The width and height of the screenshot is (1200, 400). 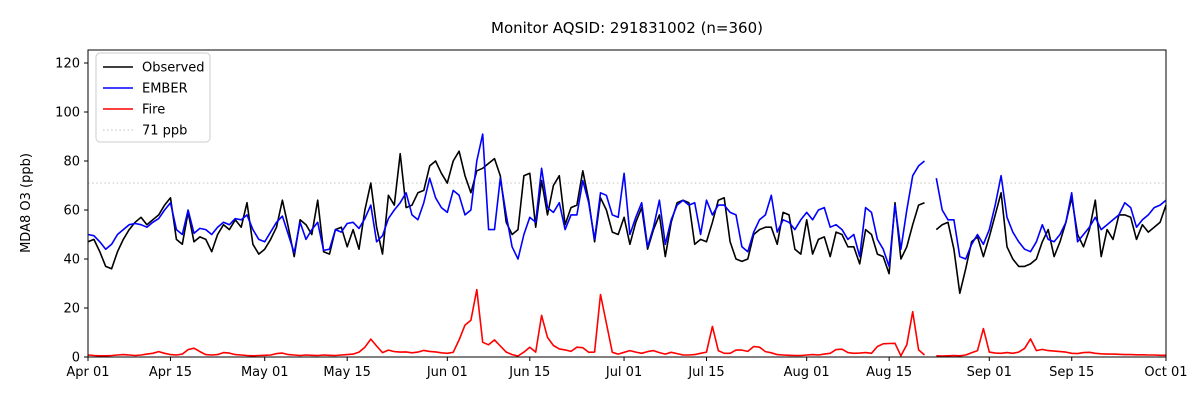 What do you see at coordinates (447, 372) in the screenshot?
I see `x-tick-label: Jun 01` at bounding box center [447, 372].